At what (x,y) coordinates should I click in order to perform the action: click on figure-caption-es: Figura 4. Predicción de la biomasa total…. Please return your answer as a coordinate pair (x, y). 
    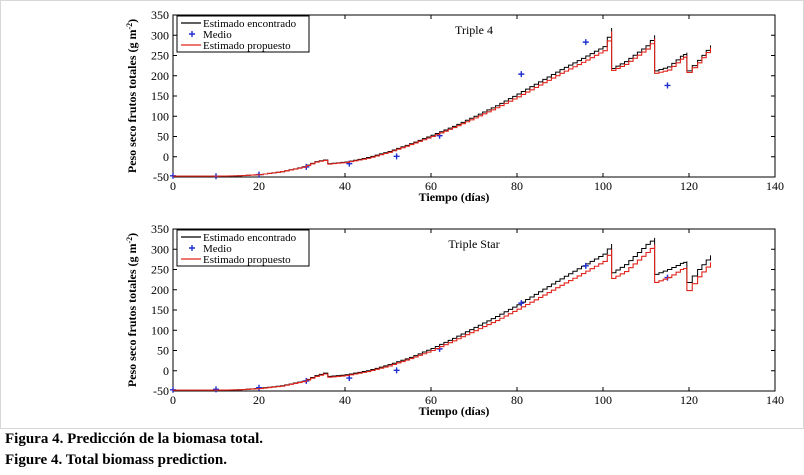
    Looking at the image, I should click on (134, 439).